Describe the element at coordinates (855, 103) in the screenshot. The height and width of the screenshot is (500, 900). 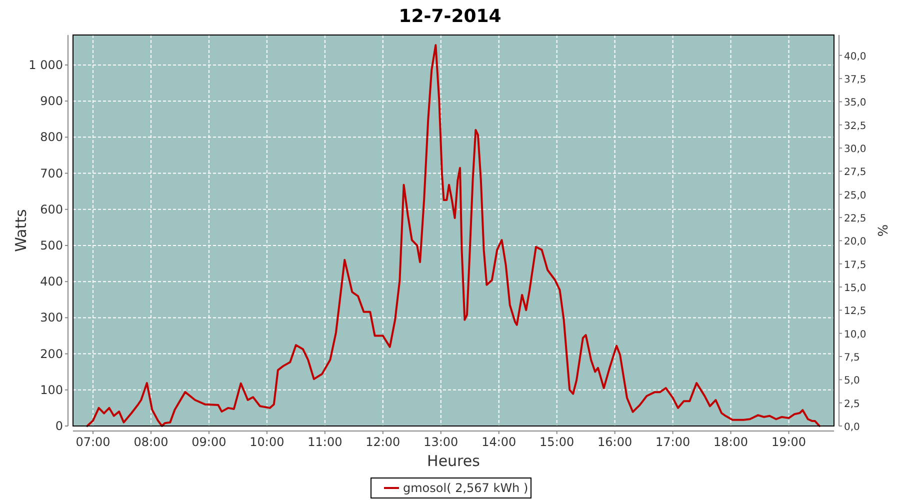
I see `y2-tick-label: 35,0` at that location.